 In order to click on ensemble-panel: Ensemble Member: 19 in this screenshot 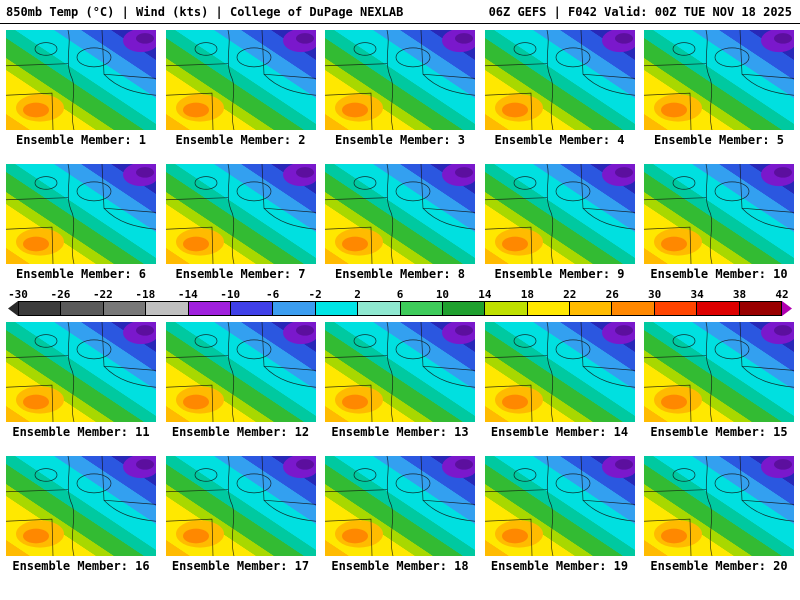, I will do `click(559, 515)`.